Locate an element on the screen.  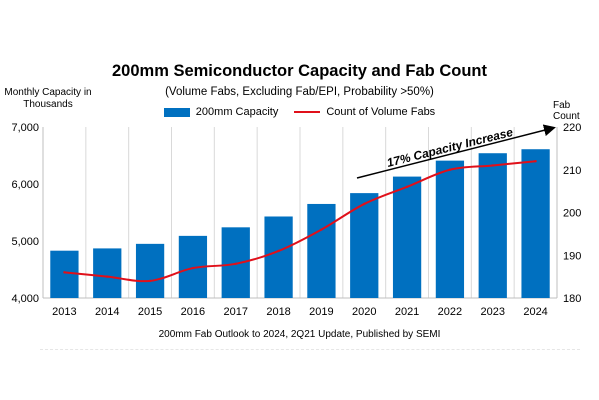
y-left-tick-label: 6,000 is located at coordinates (25, 185).